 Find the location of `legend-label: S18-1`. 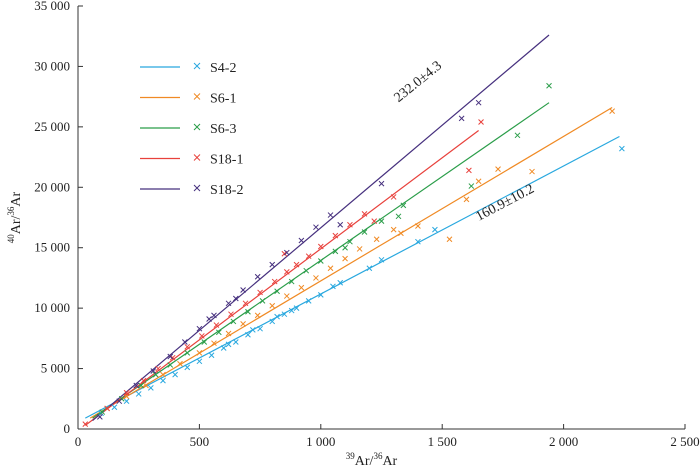

legend-label: S18-1 is located at coordinates (226, 160).